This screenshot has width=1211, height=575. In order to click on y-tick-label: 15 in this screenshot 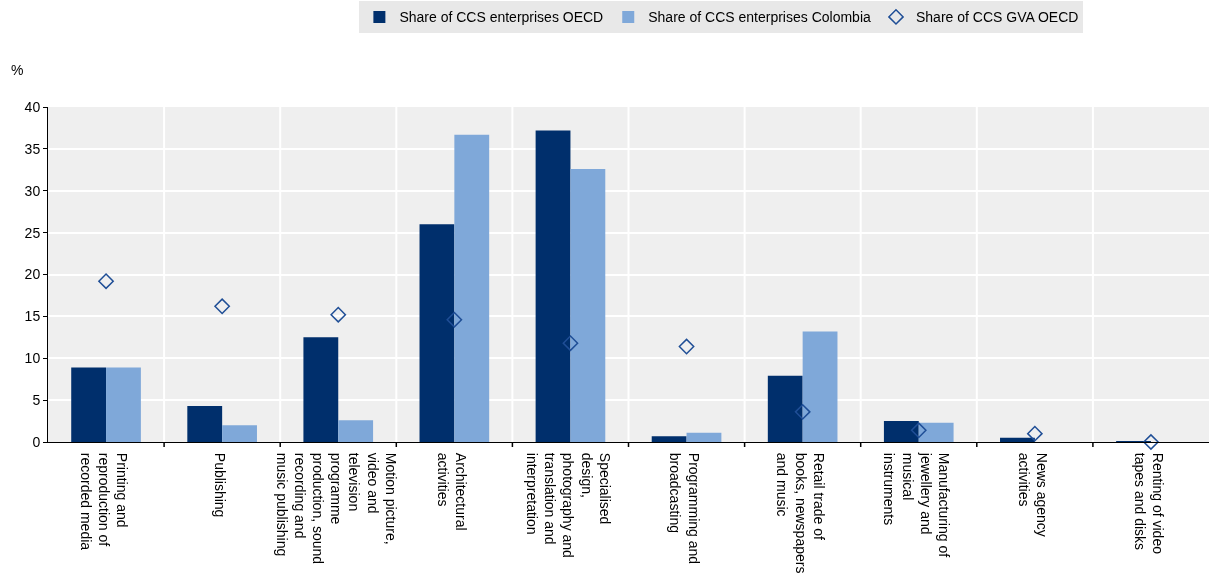, I will do `click(32, 316)`.